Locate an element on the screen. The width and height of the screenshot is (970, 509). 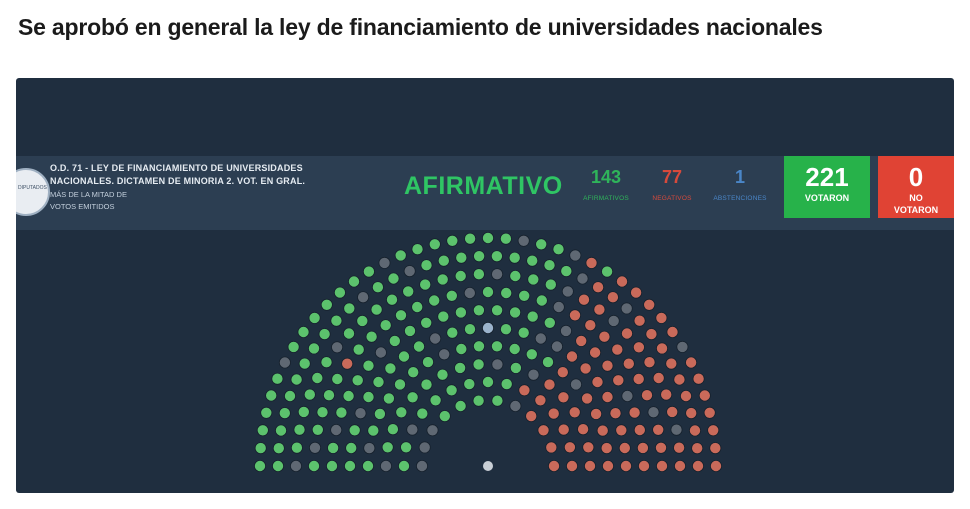
negativos-count: 77 NEGATIVOS is located at coordinates (672, 185).